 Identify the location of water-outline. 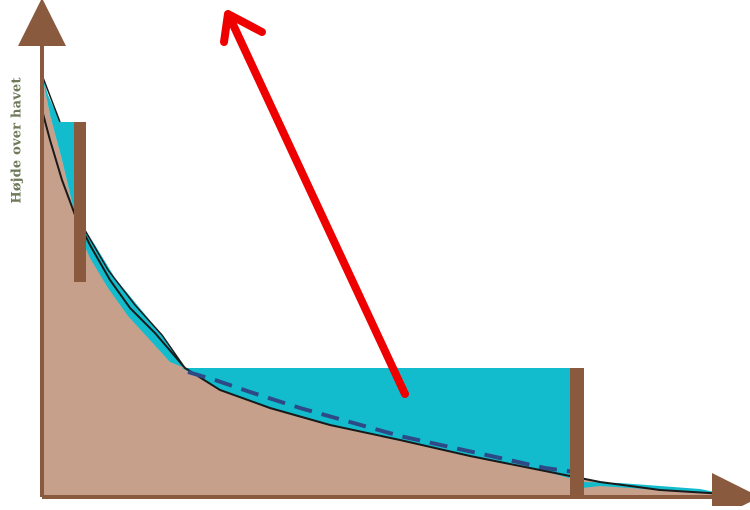
(113, 221).